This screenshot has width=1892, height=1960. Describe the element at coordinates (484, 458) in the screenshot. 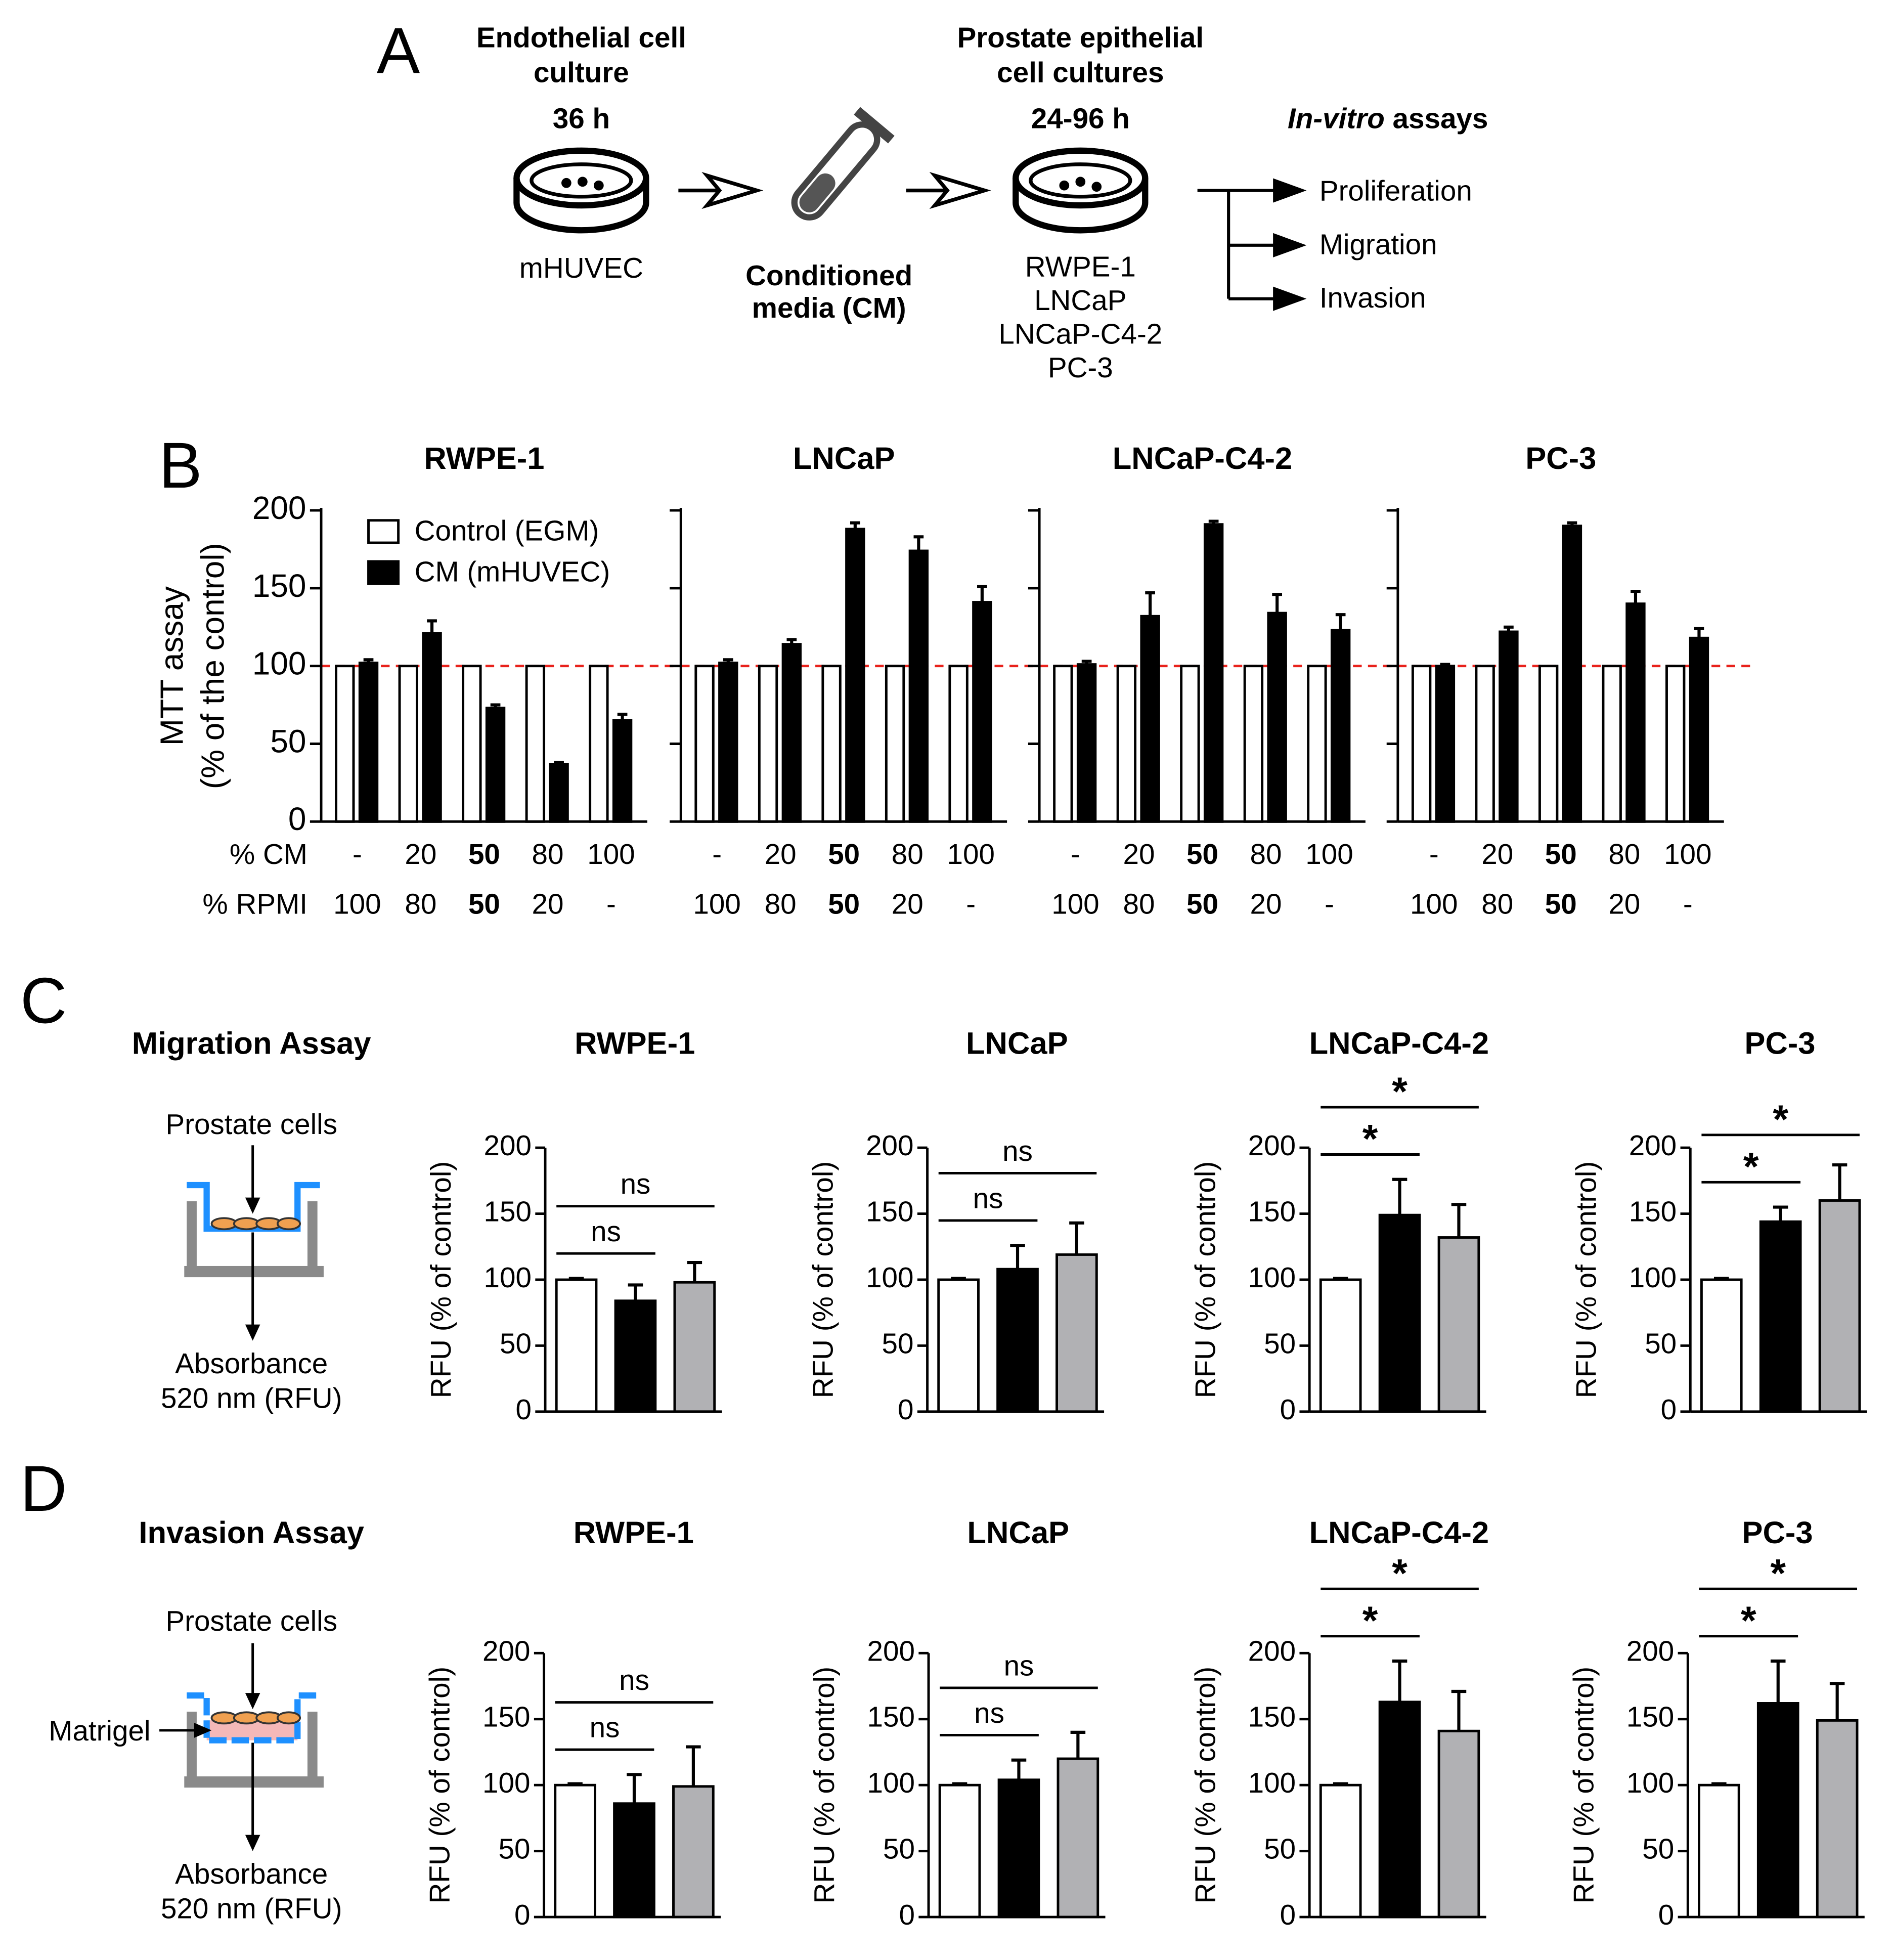

I see `chart-title: RWPE-1` at that location.